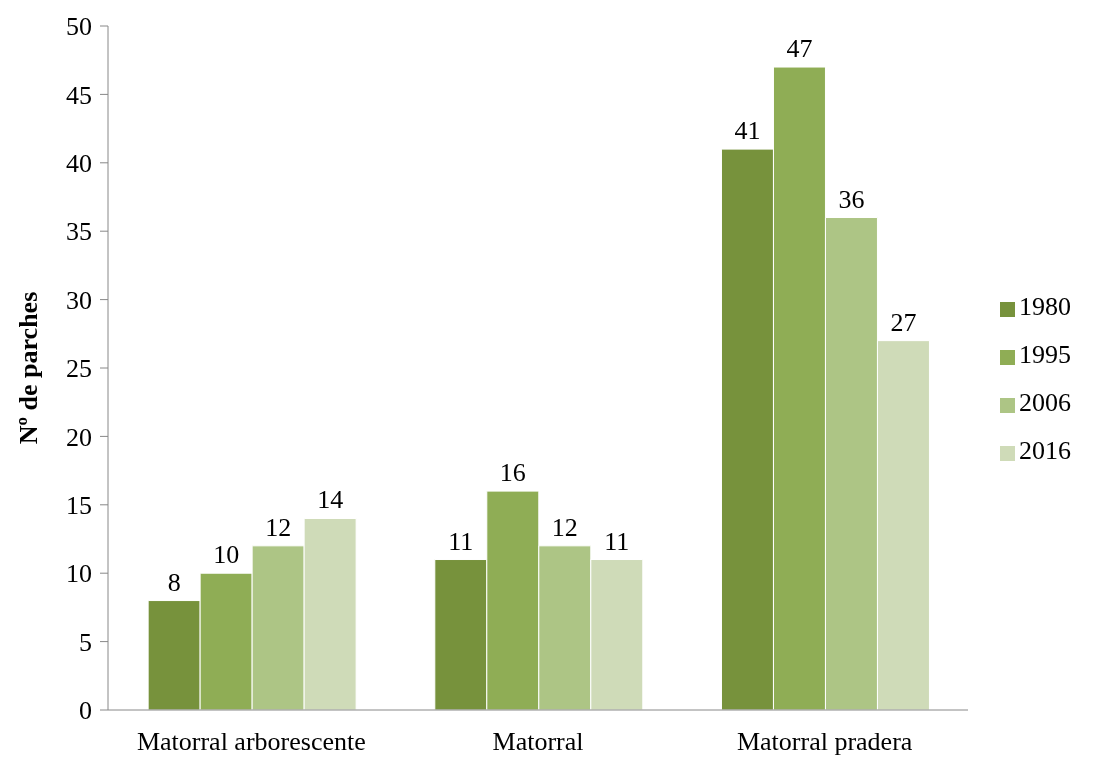  What do you see at coordinates (79, 437) in the screenshot?
I see `y-tick-label: 20` at bounding box center [79, 437].